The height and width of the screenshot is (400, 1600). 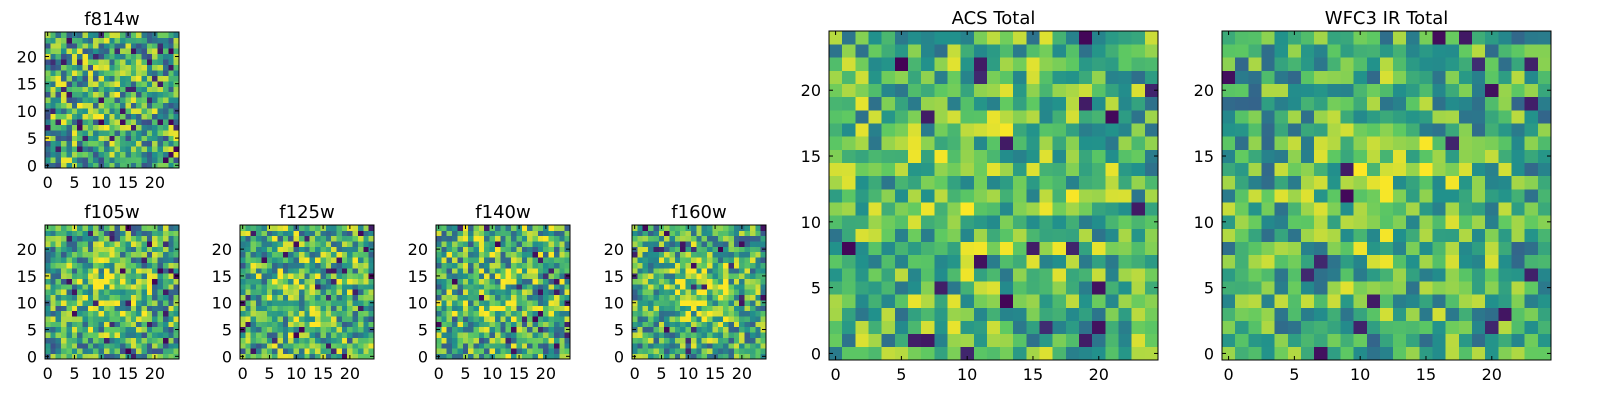 I want to click on y-tick-label: 15, so click(x=811, y=156).